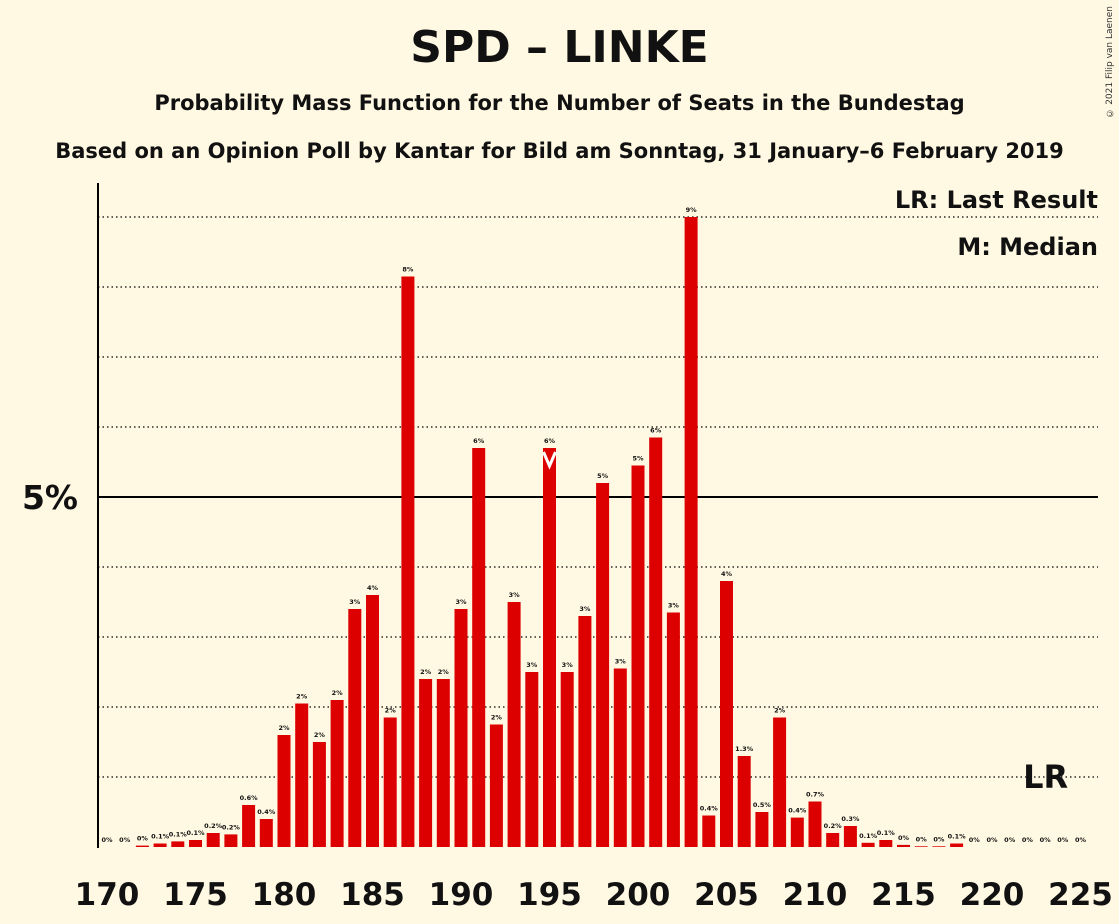 Image resolution: width=1119 pixels, height=924 pixels. What do you see at coordinates (320, 735) in the screenshot?
I see `bar-label-182: 2%` at bounding box center [320, 735].